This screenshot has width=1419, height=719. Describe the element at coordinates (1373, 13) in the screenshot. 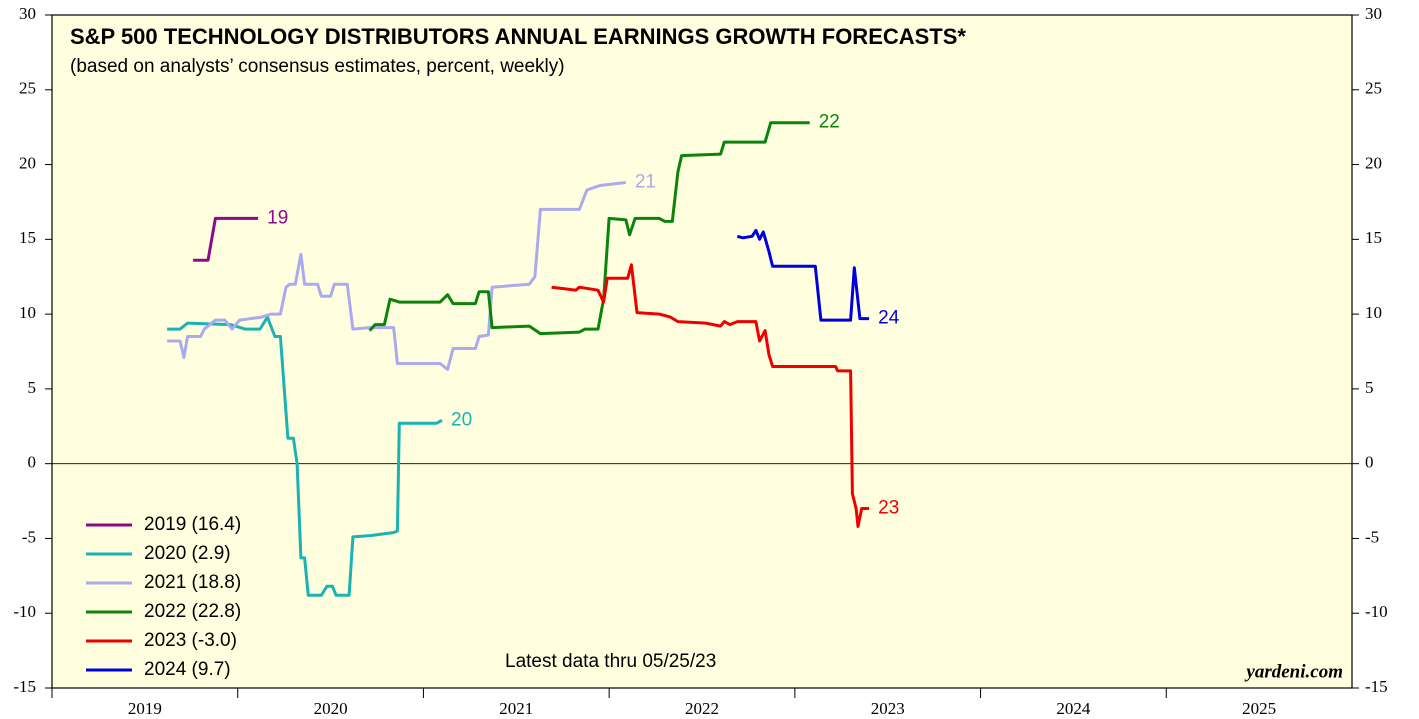

I see `y2-tick-label: 30` at that location.